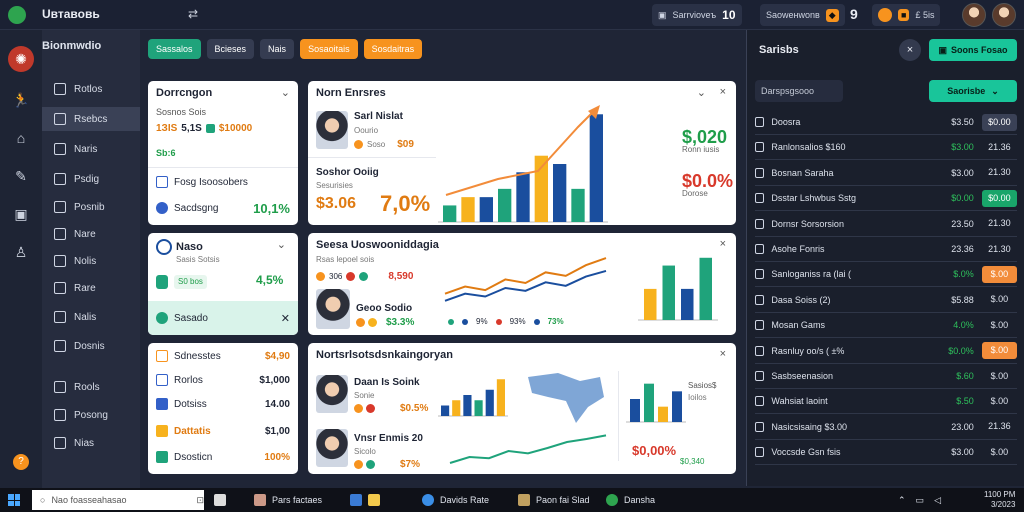  Describe the element at coordinates (886, 376) in the screenshot. I see `panel-row: Sasbseenasion $.60 $.00` at that location.